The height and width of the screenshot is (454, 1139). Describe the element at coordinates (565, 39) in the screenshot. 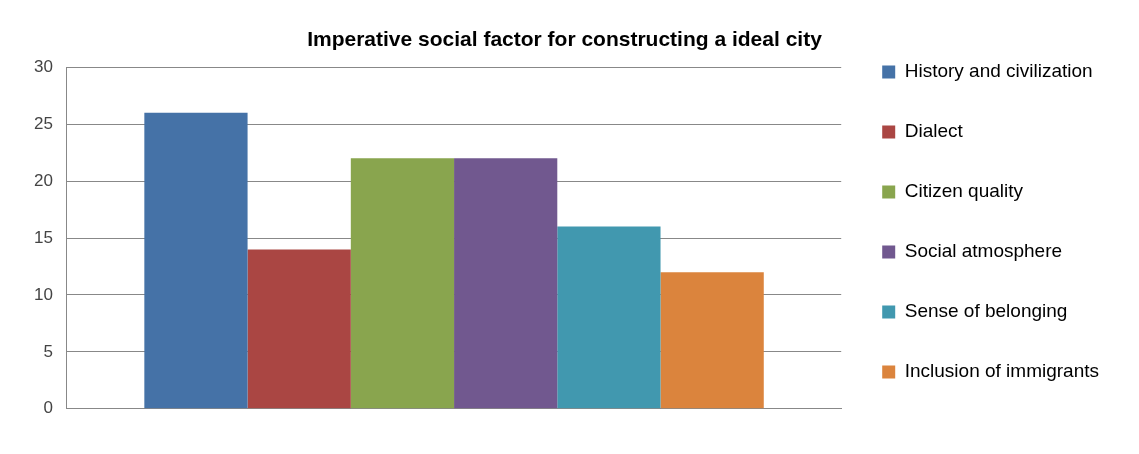

I see `chart-title: Imperative social factor for constructing a ideal city` at that location.